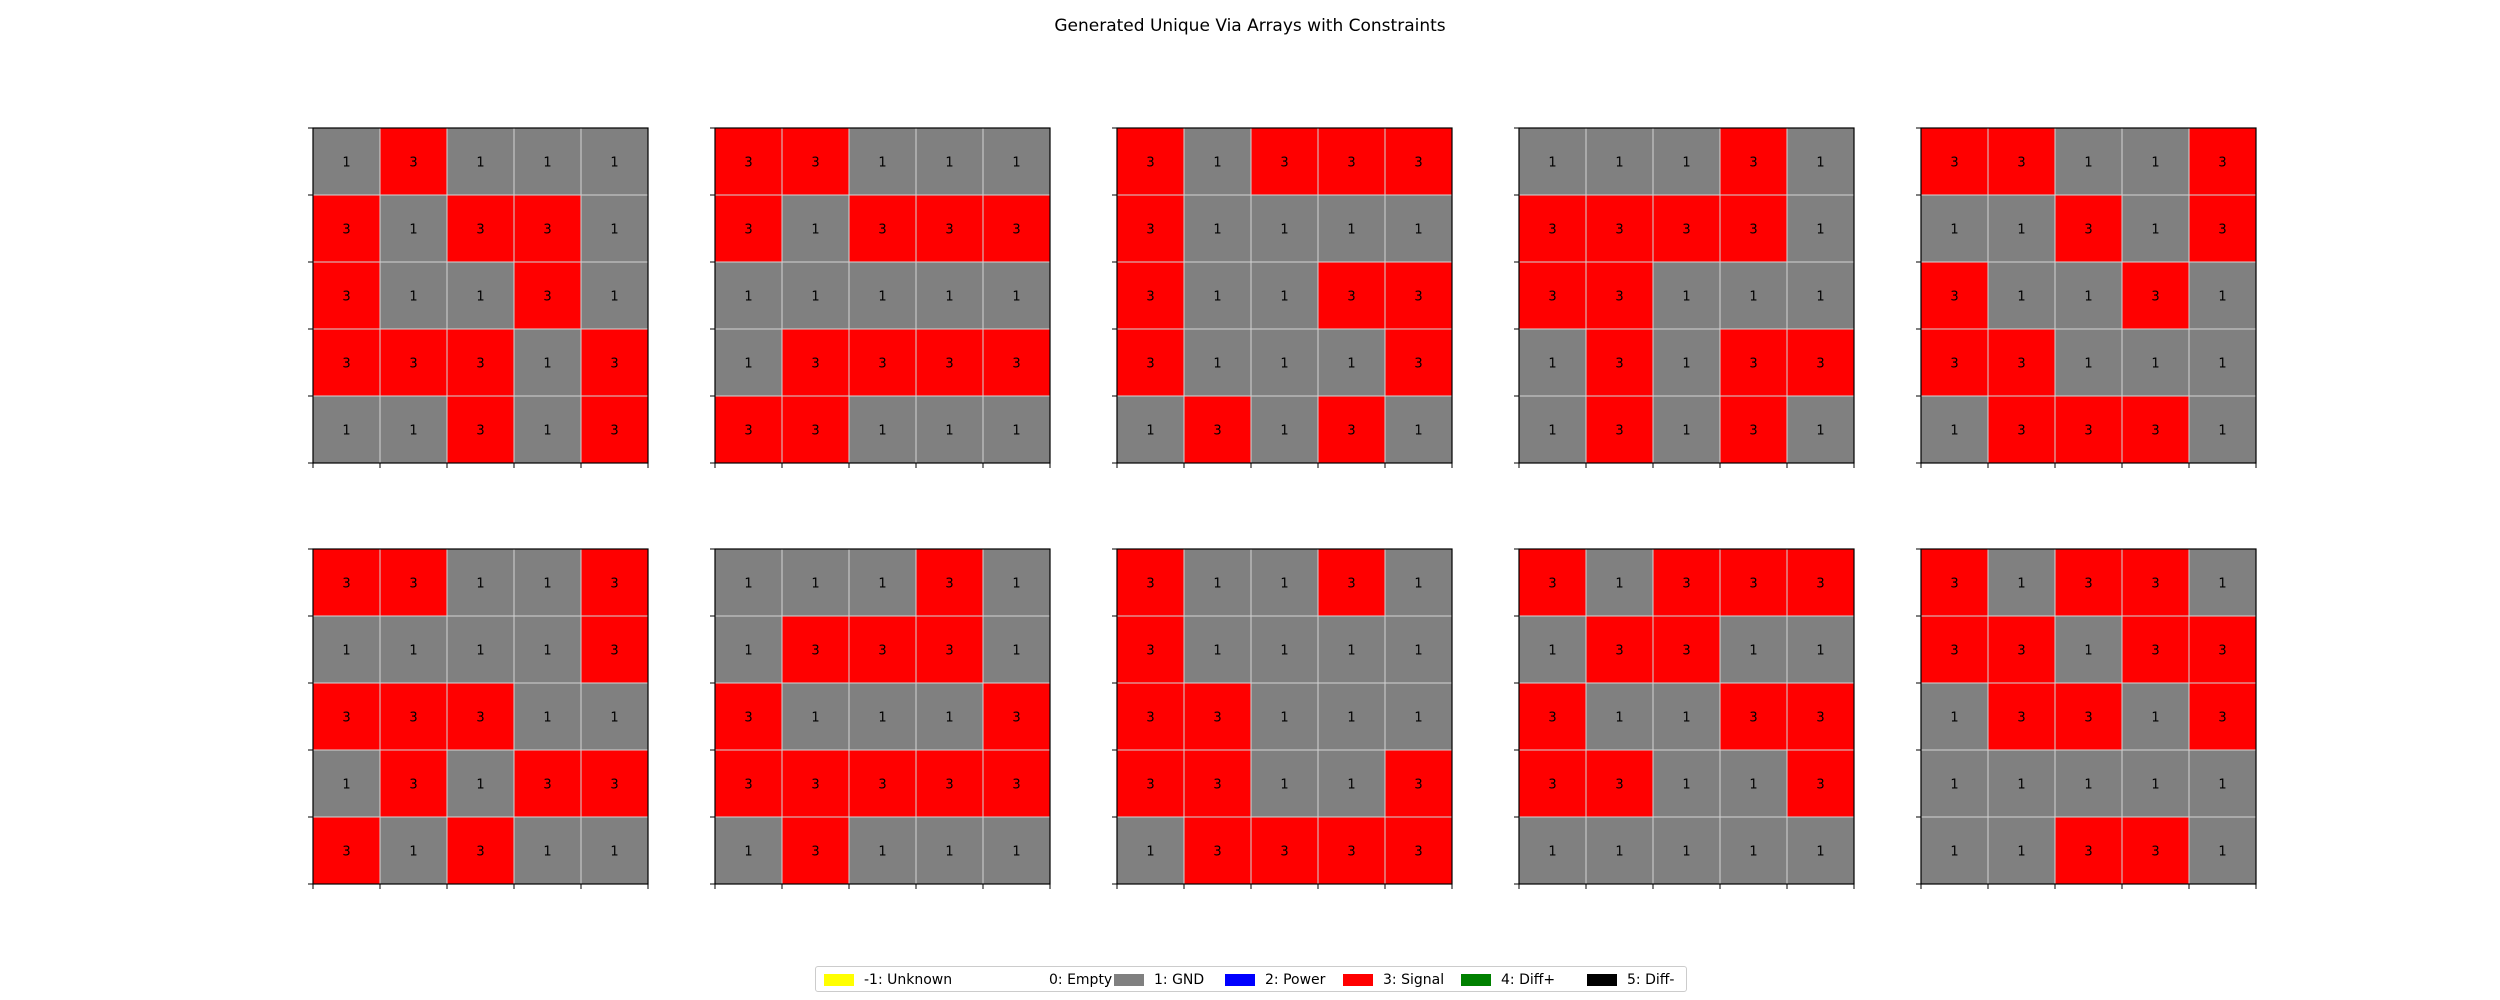 Image resolution: width=2500 pixels, height=1000 pixels. I want to click on legend-label: 5: Diff-, so click(1651, 980).